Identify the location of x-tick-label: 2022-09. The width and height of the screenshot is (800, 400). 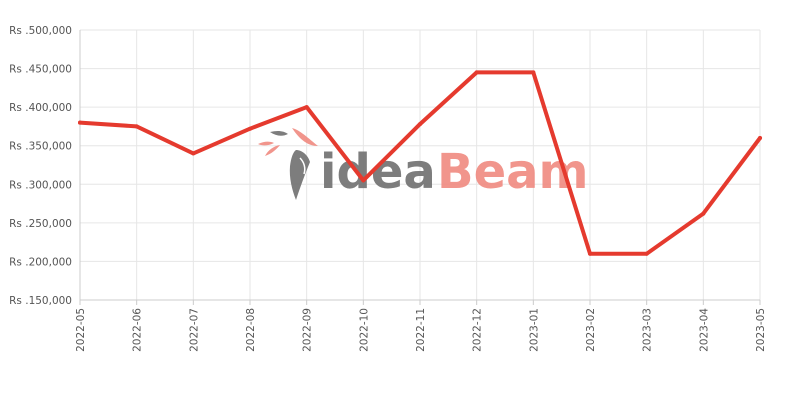
(308, 330).